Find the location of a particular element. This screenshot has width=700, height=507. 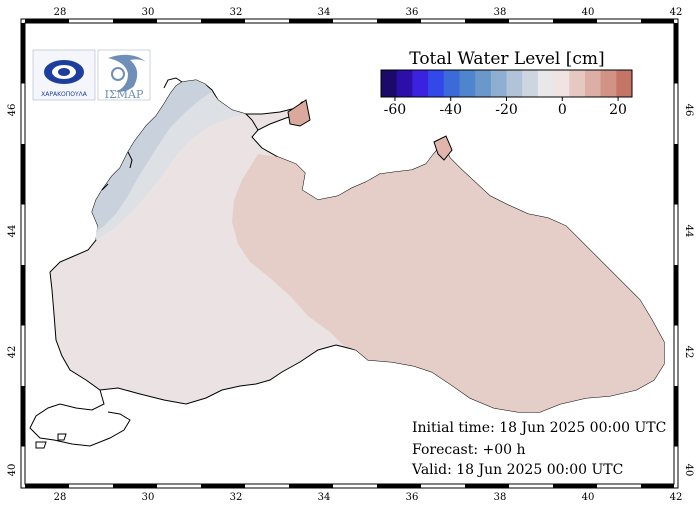

coastline-detail is located at coordinates (180, 134).